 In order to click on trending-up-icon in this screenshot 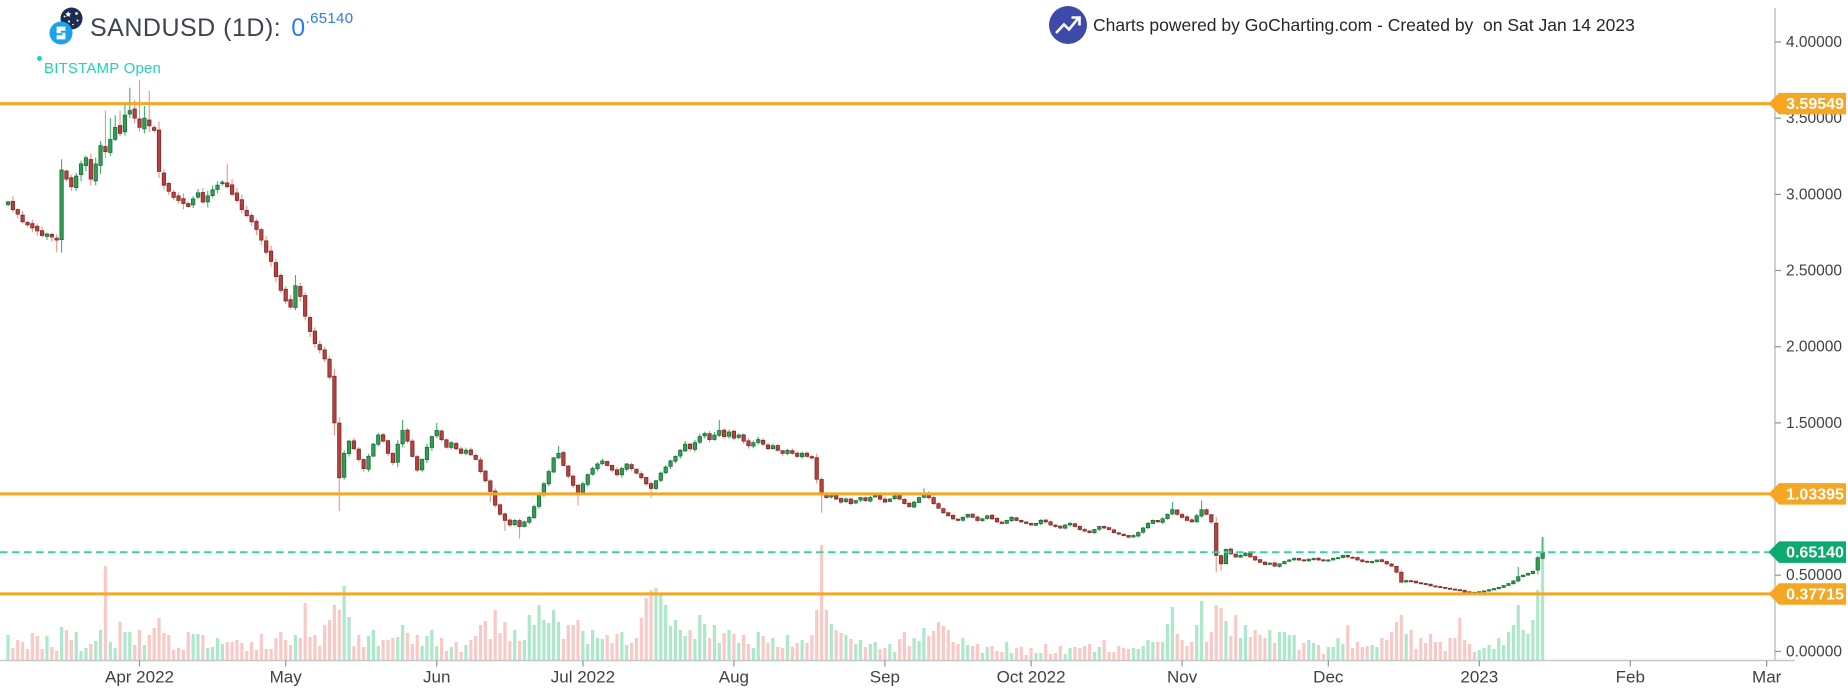, I will do `click(1068, 25)`.